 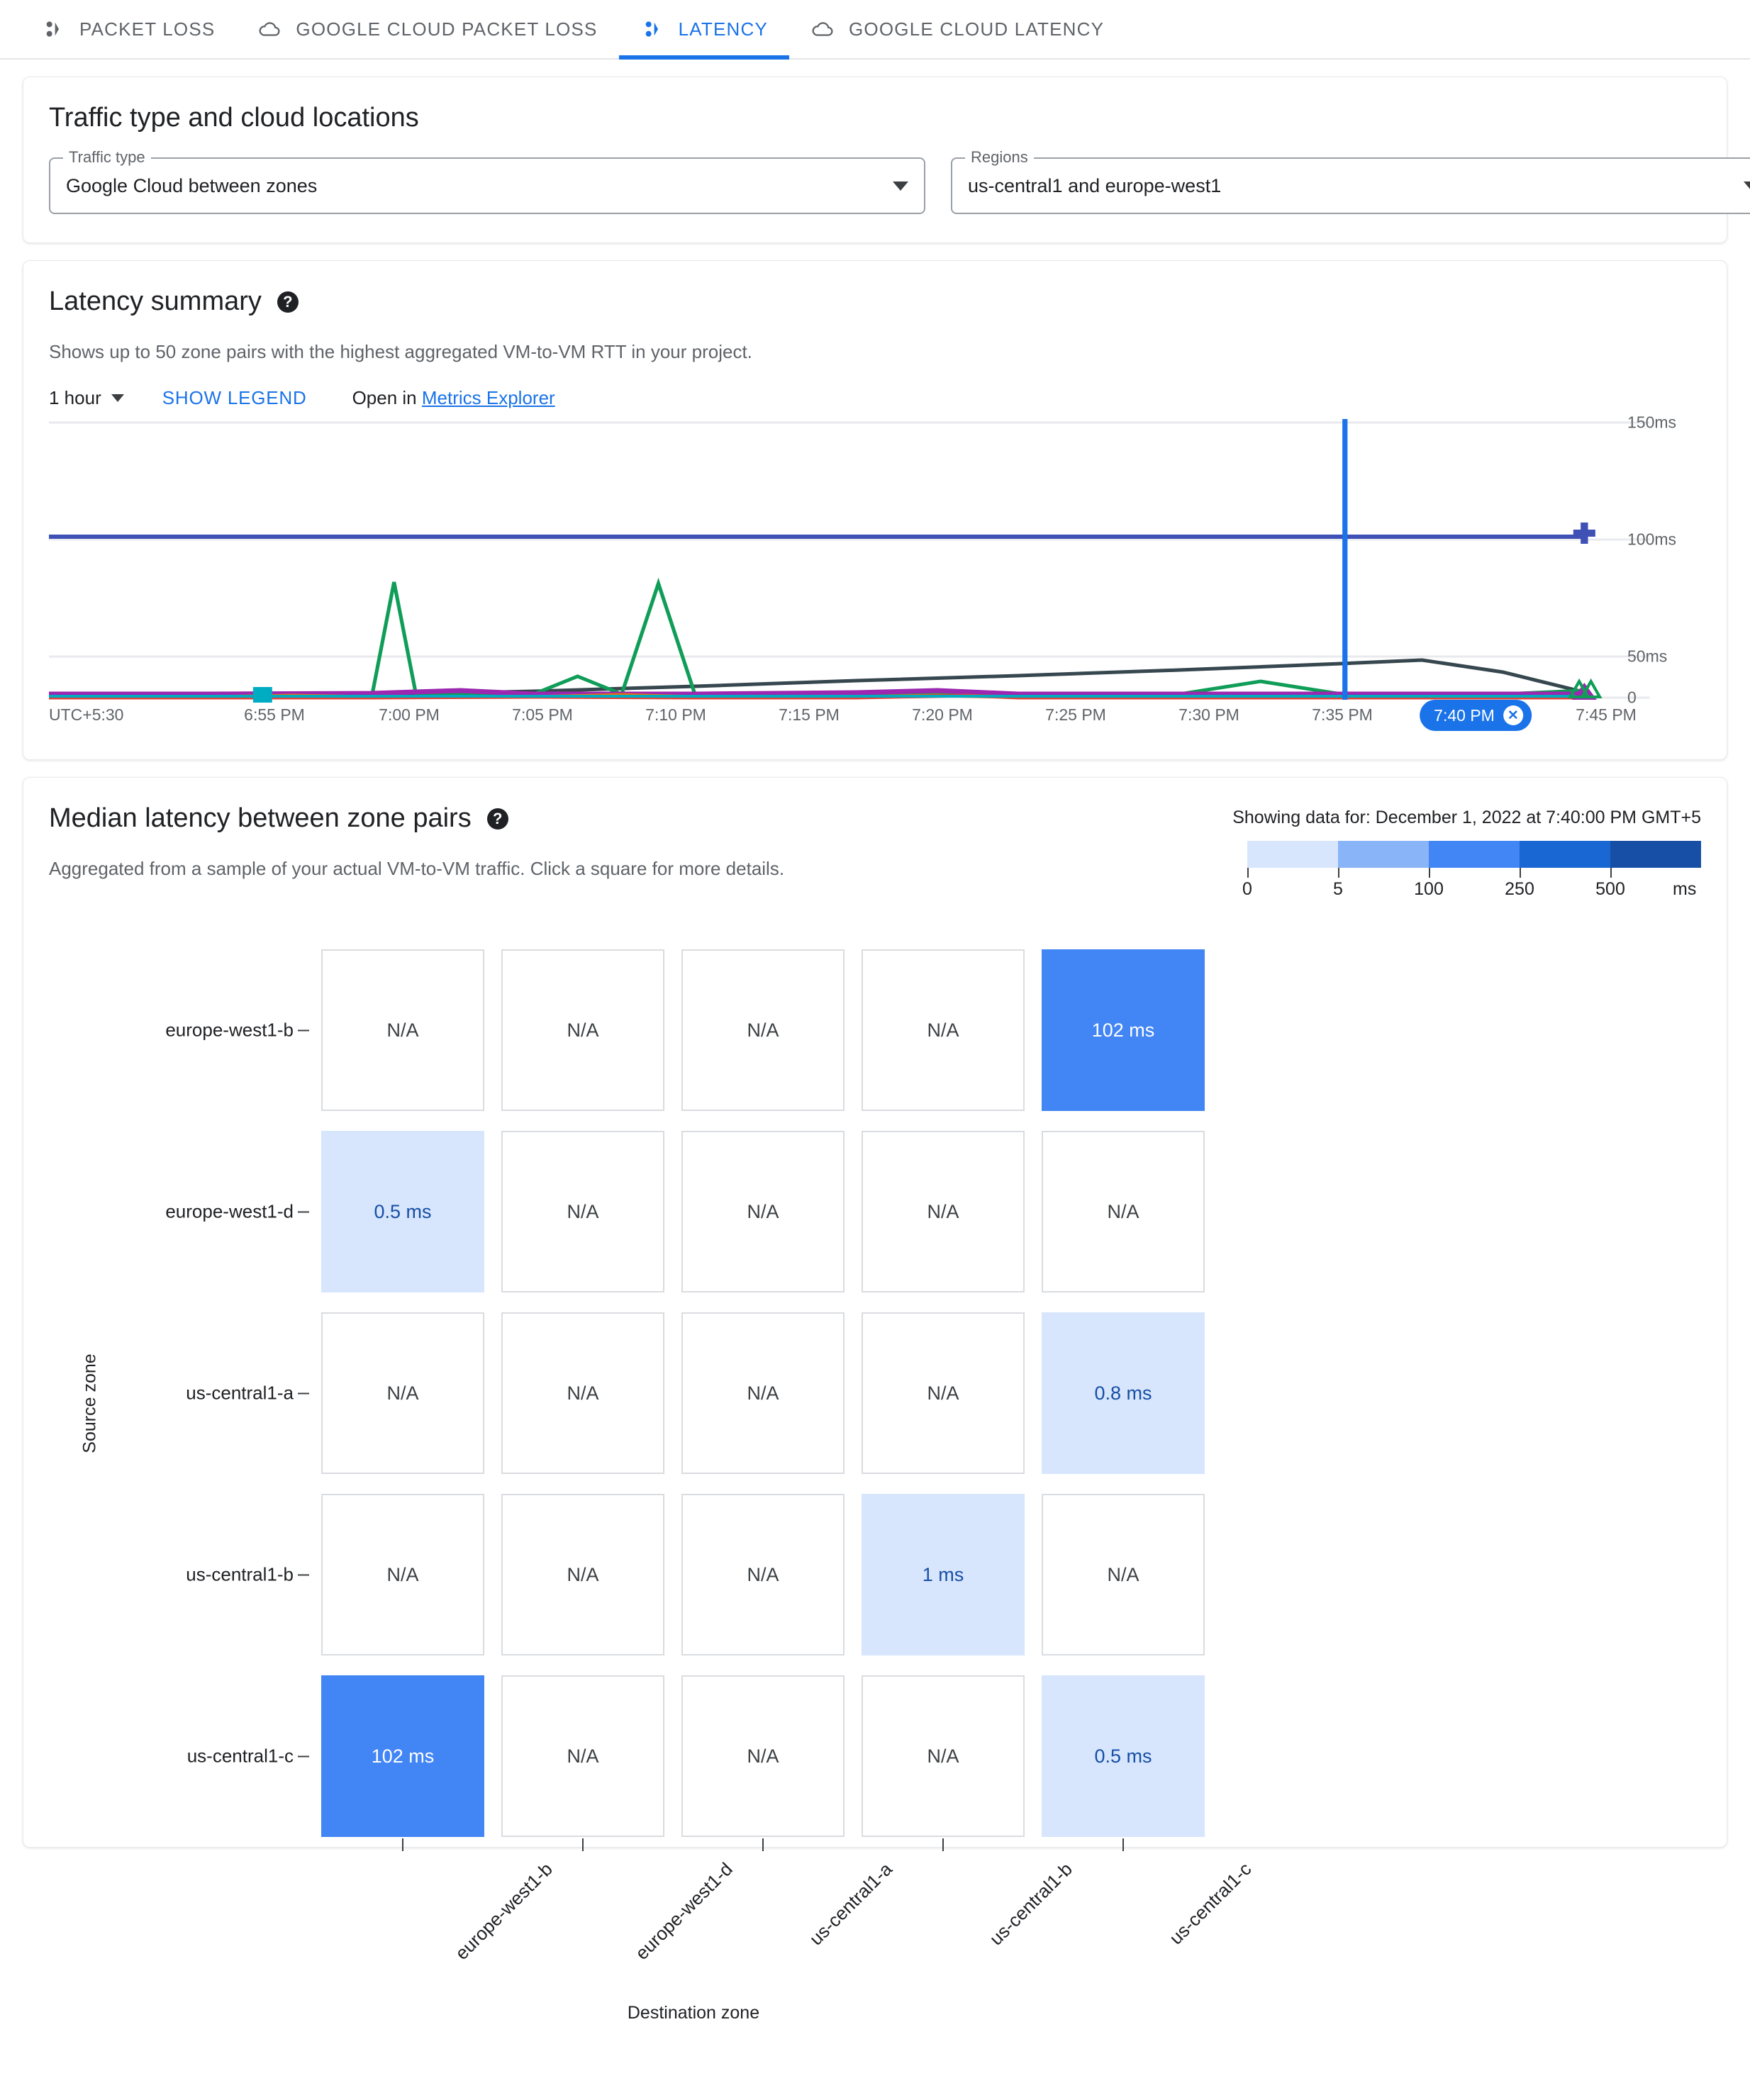 I want to click on tab-packet-loss: Packet loss, so click(x=128, y=29).